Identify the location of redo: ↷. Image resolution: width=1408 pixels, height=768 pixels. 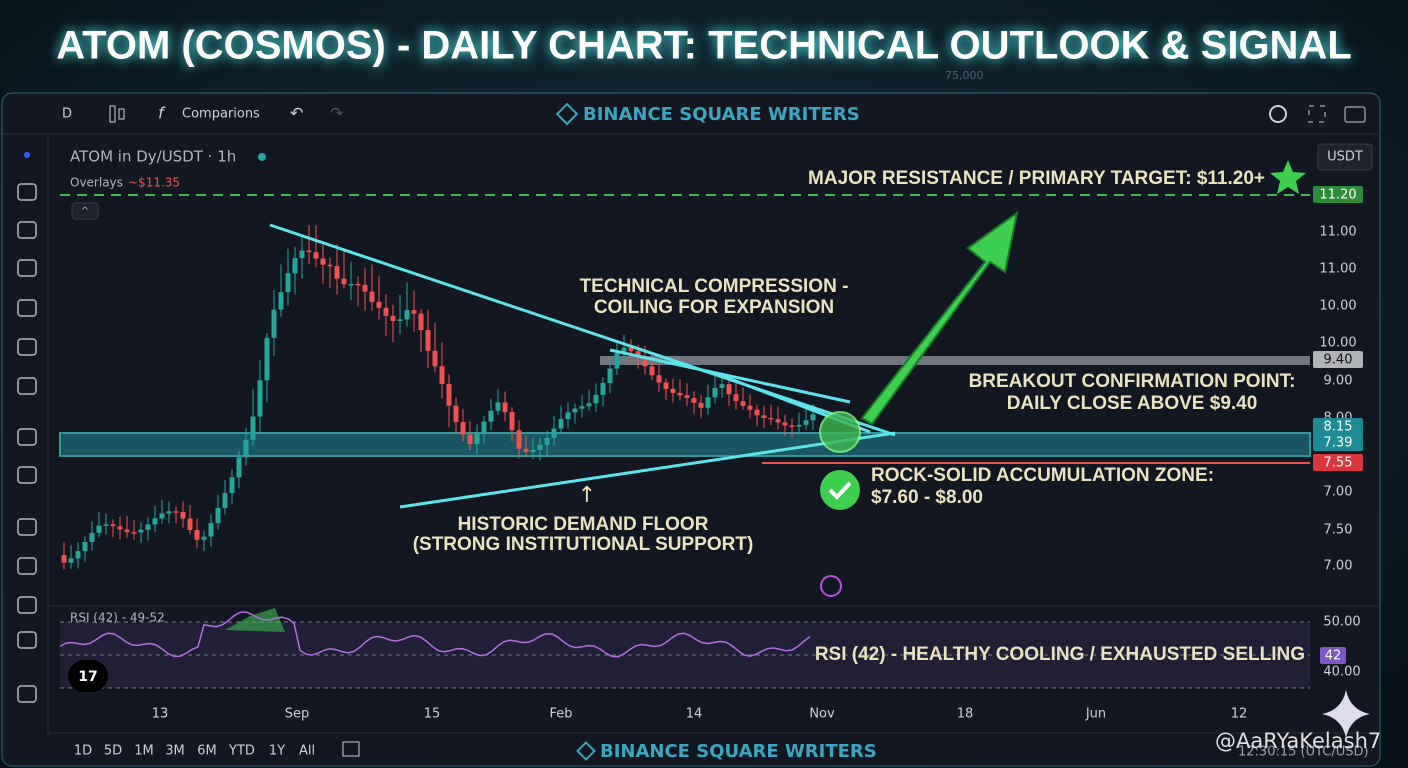
(337, 113).